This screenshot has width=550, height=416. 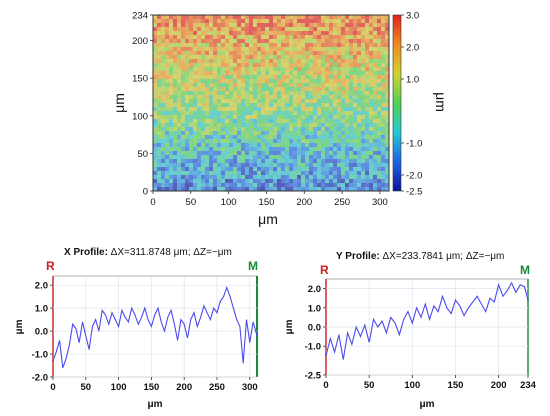 What do you see at coordinates (140, 116) in the screenshot?
I see `heatmap-y-tick-label: 100` at bounding box center [140, 116].